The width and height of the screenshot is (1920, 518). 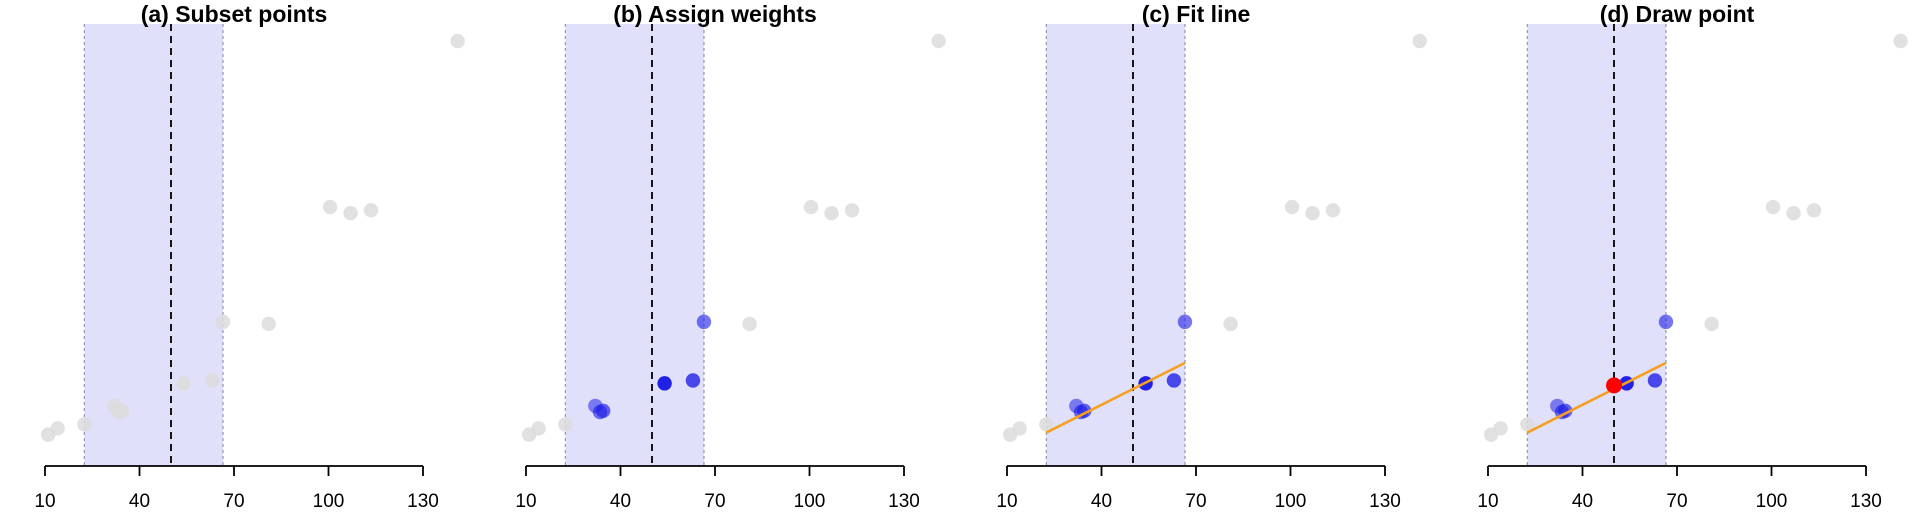 I want to click on drawn-point, so click(x=1614, y=385).